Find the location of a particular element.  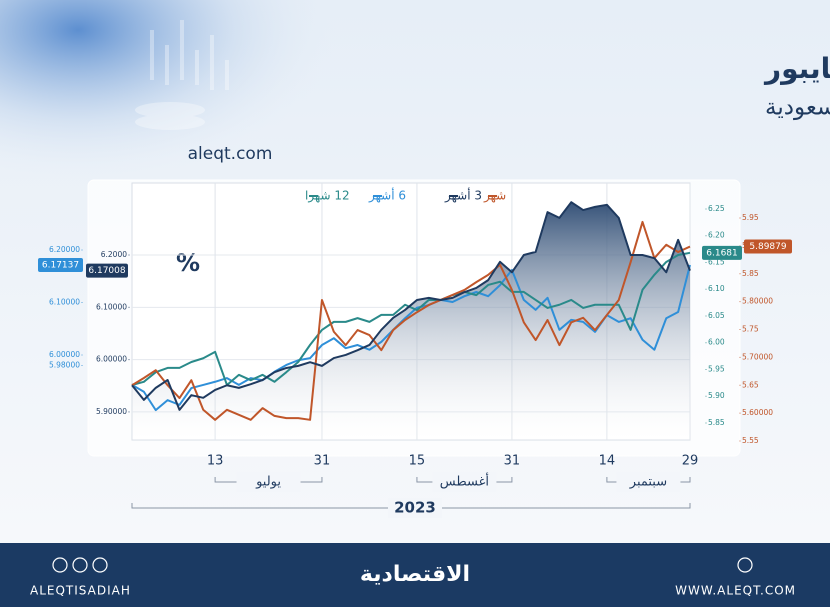

source: aleqt.com is located at coordinates (230, 154).